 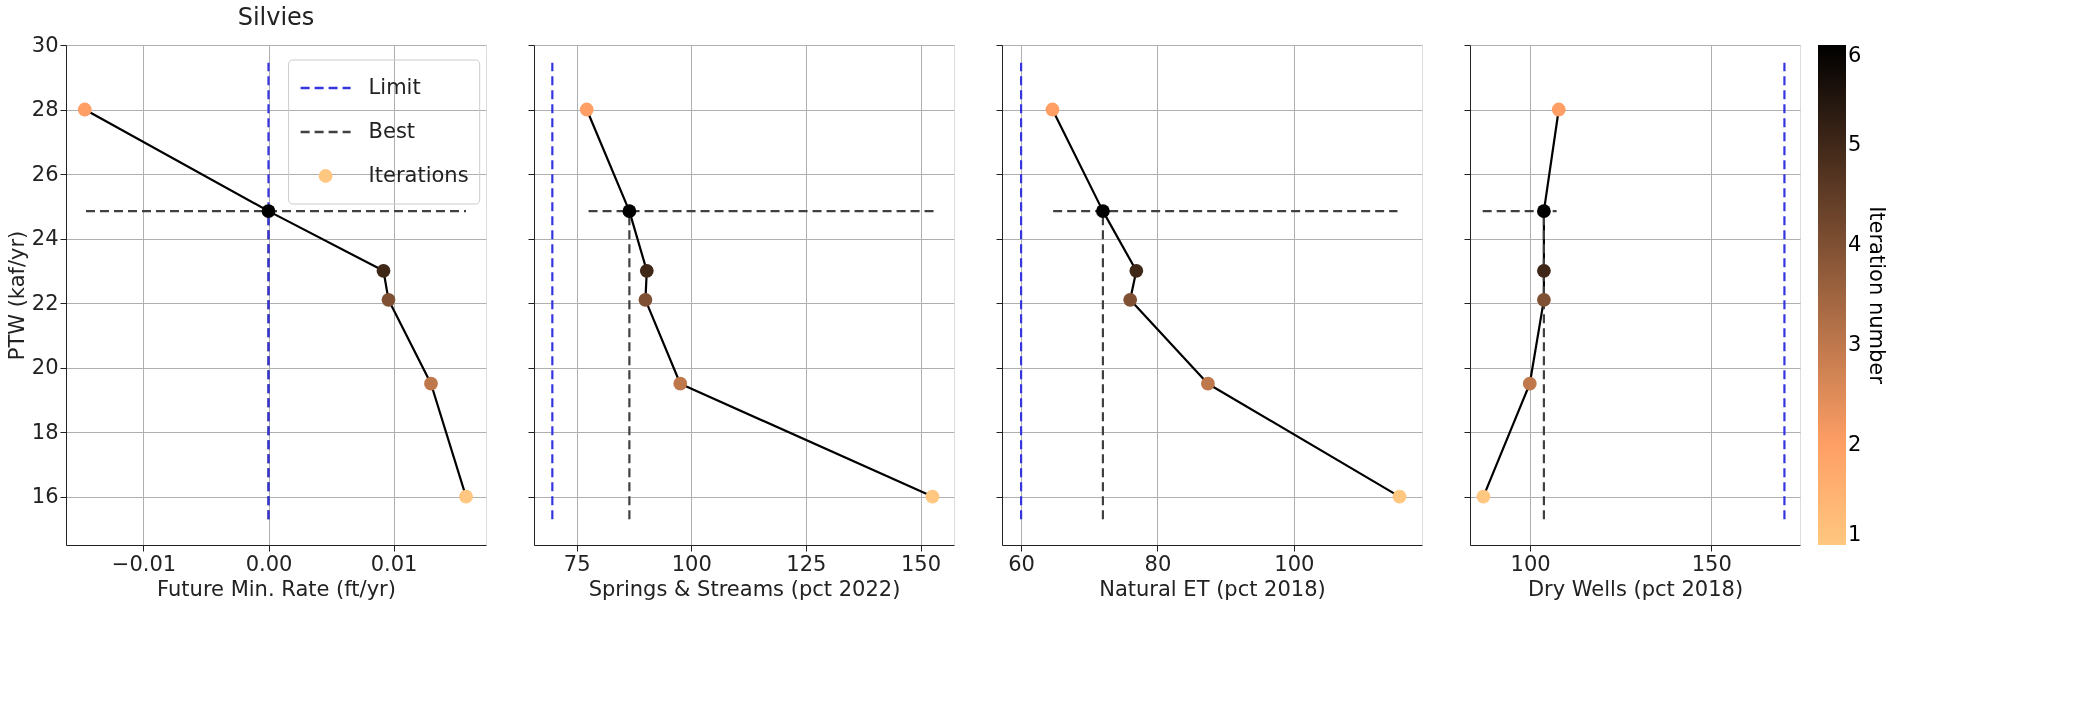 What do you see at coordinates (45, 302) in the screenshot?
I see `y-tick-label: 22` at bounding box center [45, 302].